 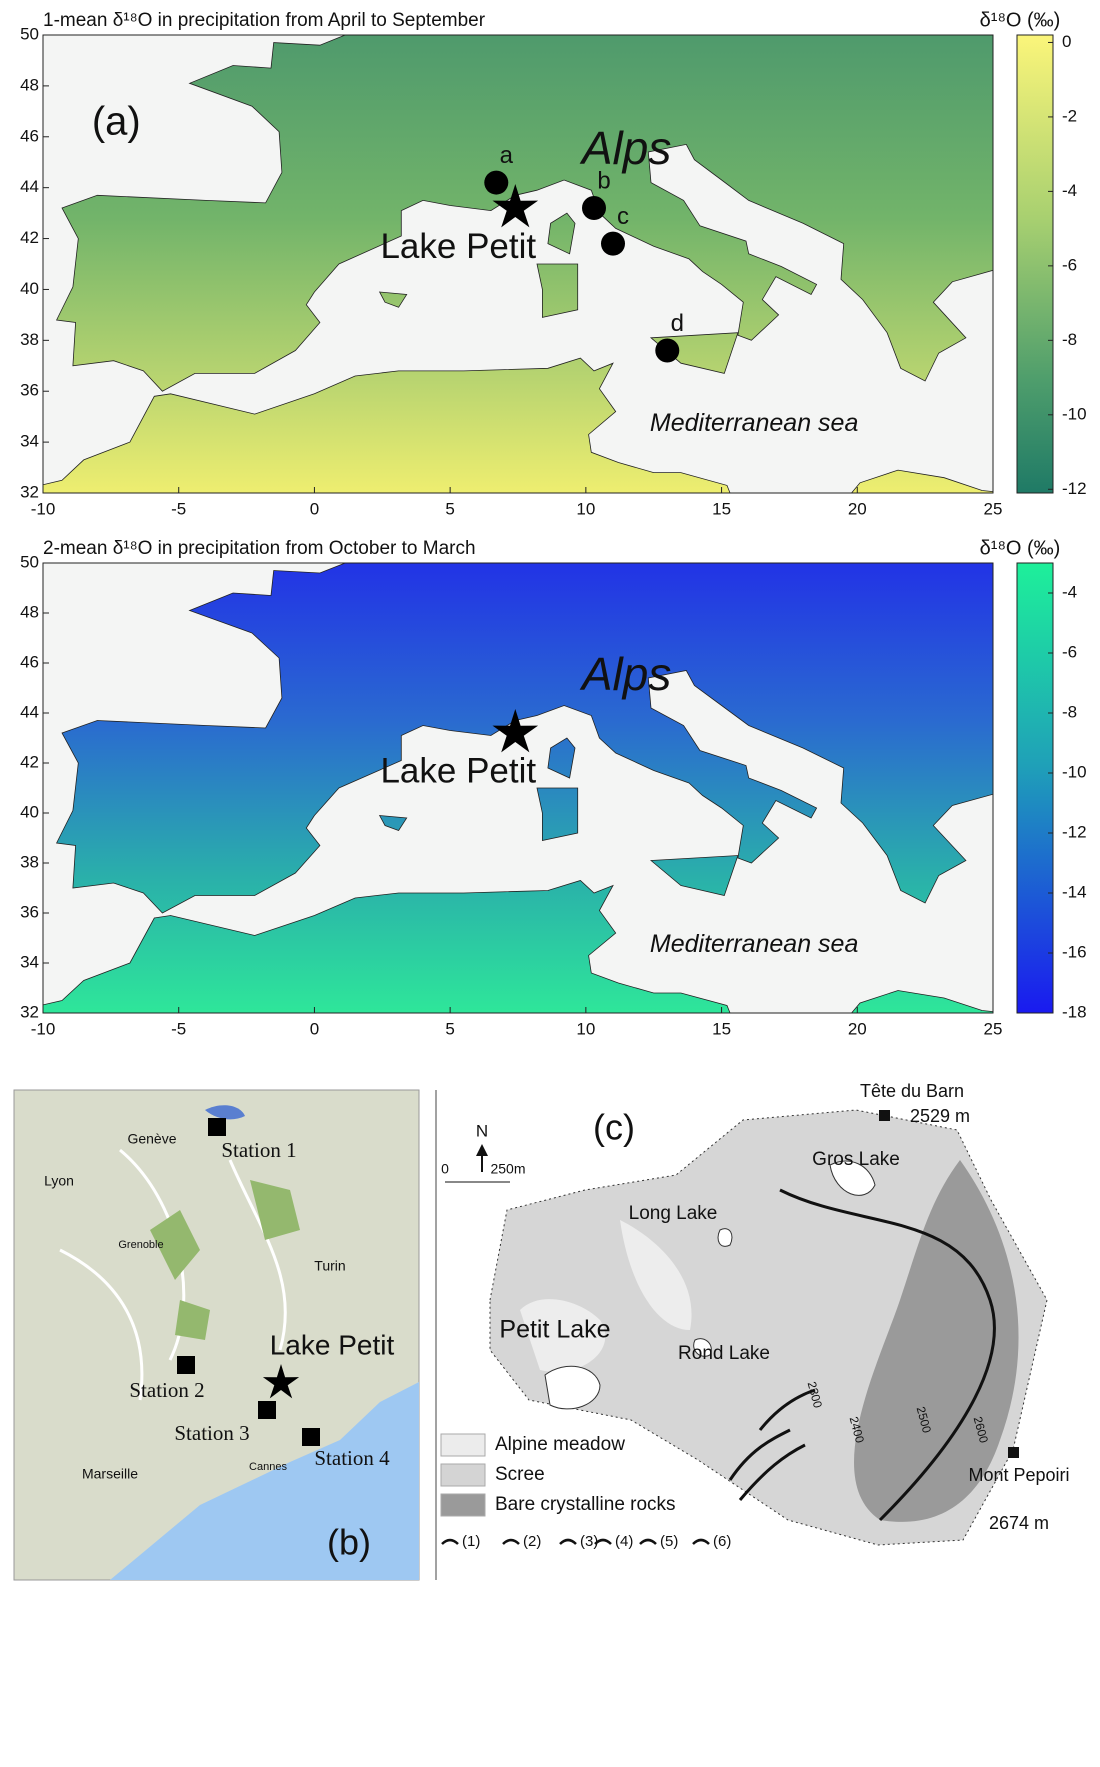 What do you see at coordinates (268, 1467) in the screenshot?
I see `place-label: Cannes` at bounding box center [268, 1467].